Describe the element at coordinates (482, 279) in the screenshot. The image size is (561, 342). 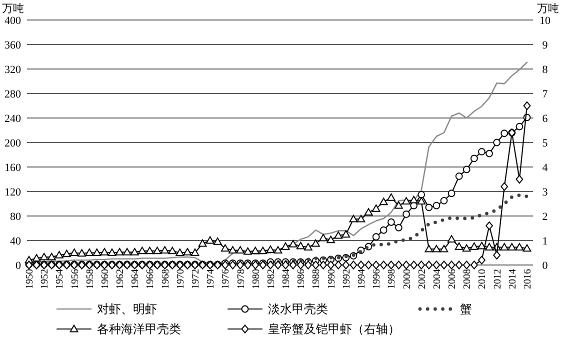
I see `x-tick-label: 2010` at that location.